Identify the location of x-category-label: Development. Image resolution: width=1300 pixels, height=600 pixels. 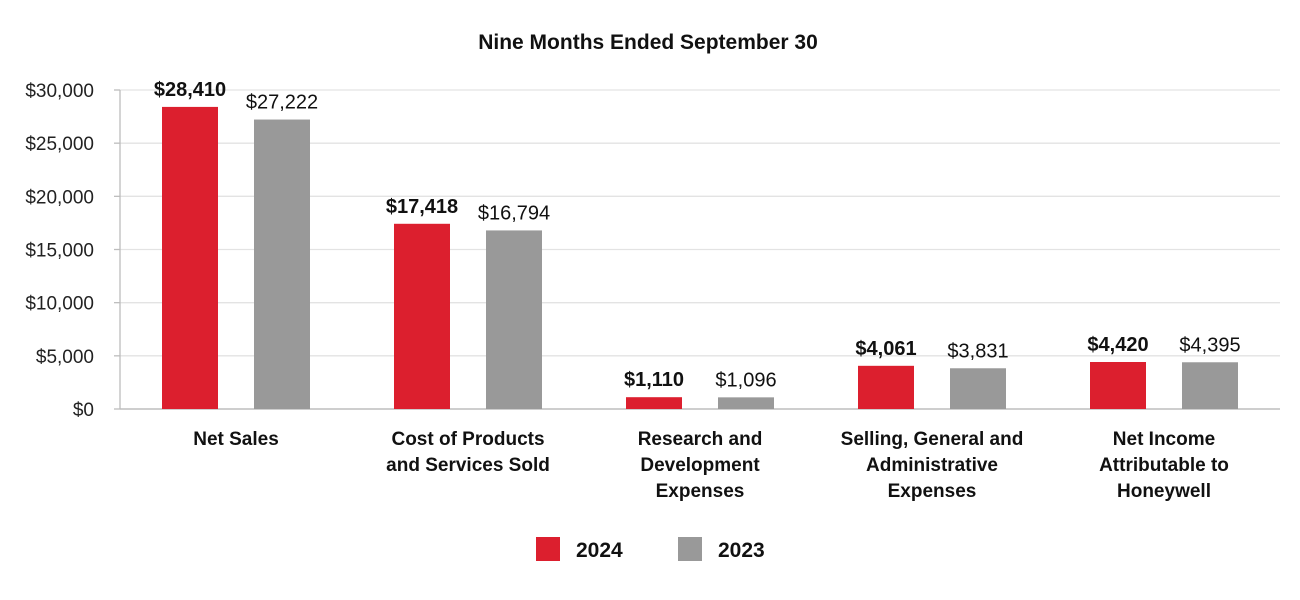
(700, 465).